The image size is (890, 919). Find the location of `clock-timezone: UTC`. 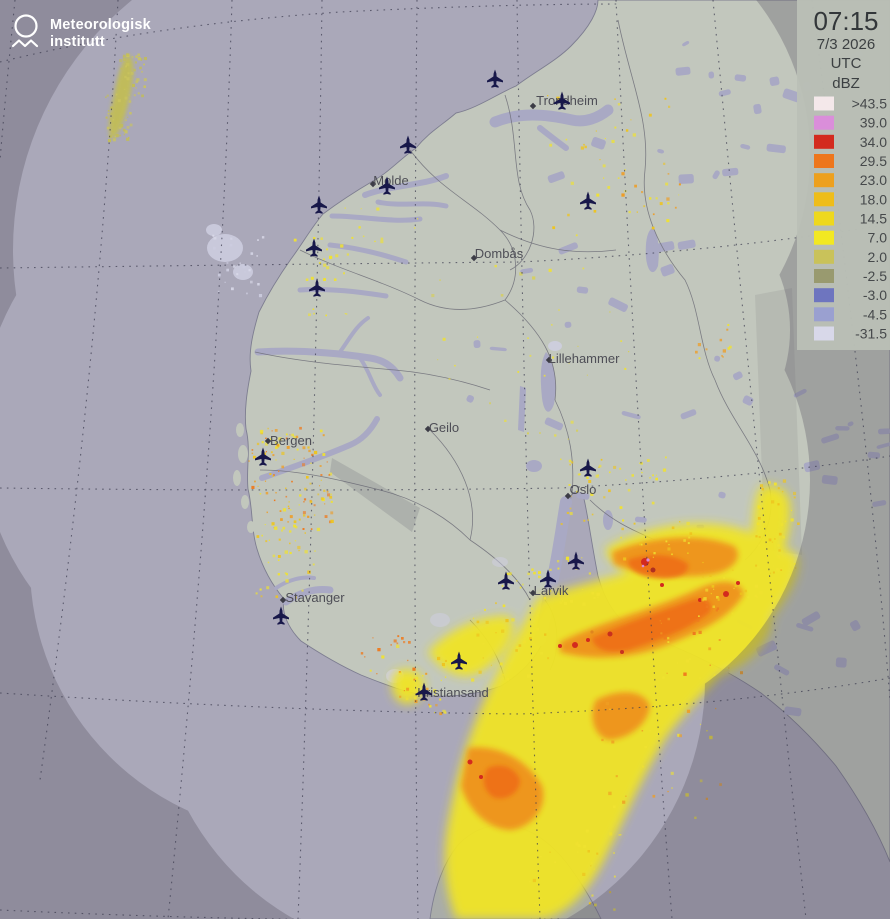

clock-timezone: UTC is located at coordinates (846, 63).